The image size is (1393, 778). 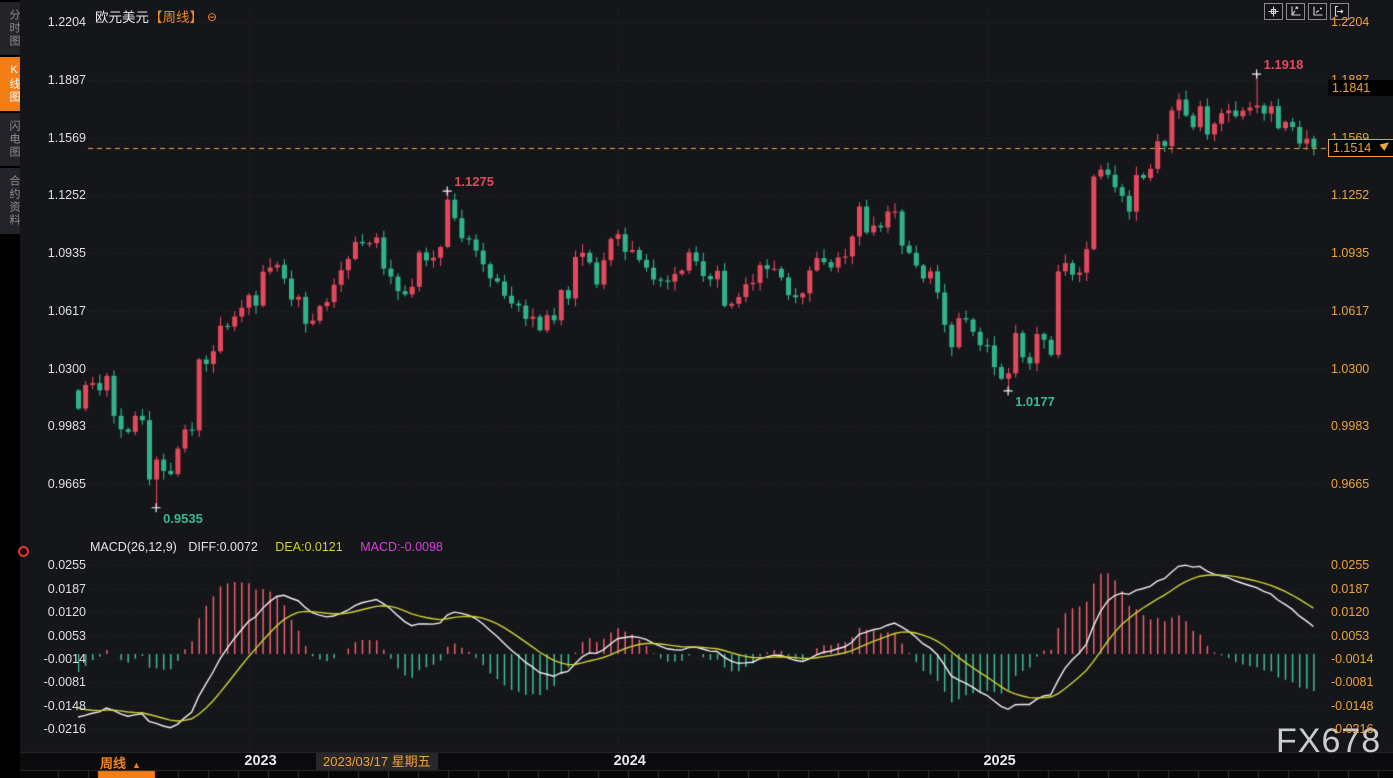 I want to click on price-axis-label-right: 0.9665, so click(x=1350, y=484).